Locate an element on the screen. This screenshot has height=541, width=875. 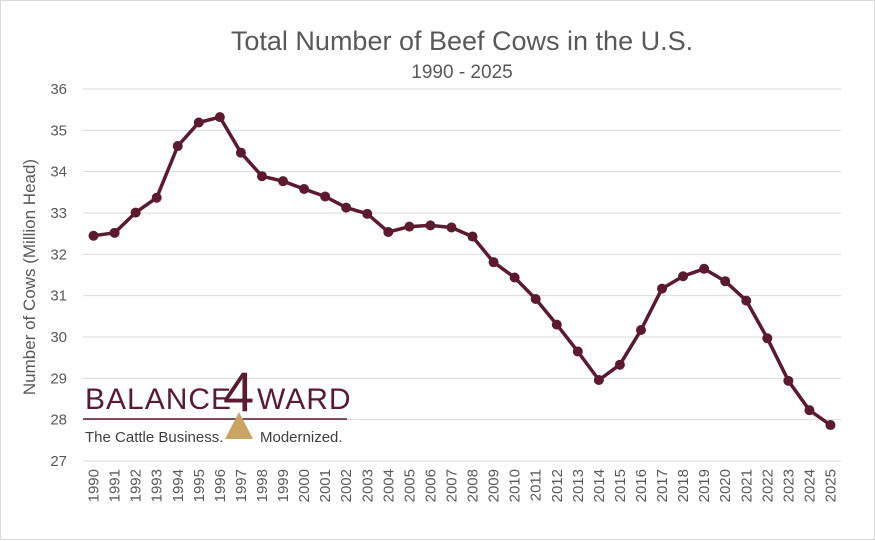
x-tick-label: 2016 is located at coordinates (641, 485).